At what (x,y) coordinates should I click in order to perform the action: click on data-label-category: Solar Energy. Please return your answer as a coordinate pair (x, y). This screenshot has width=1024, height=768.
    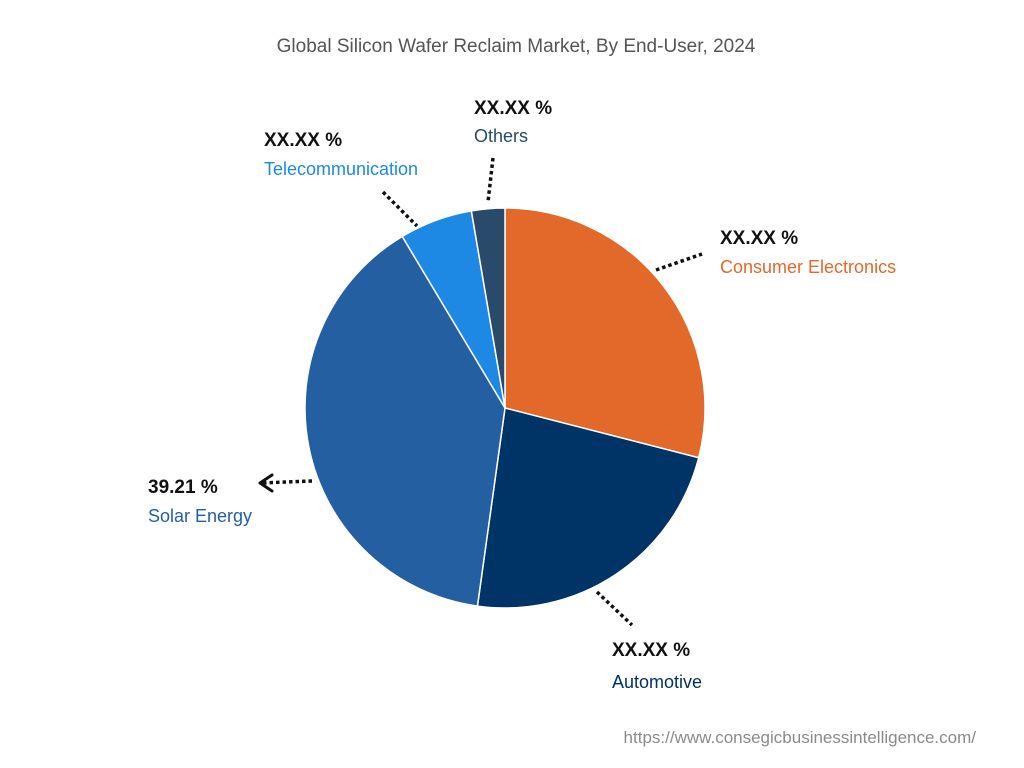
    Looking at the image, I should click on (200, 516).